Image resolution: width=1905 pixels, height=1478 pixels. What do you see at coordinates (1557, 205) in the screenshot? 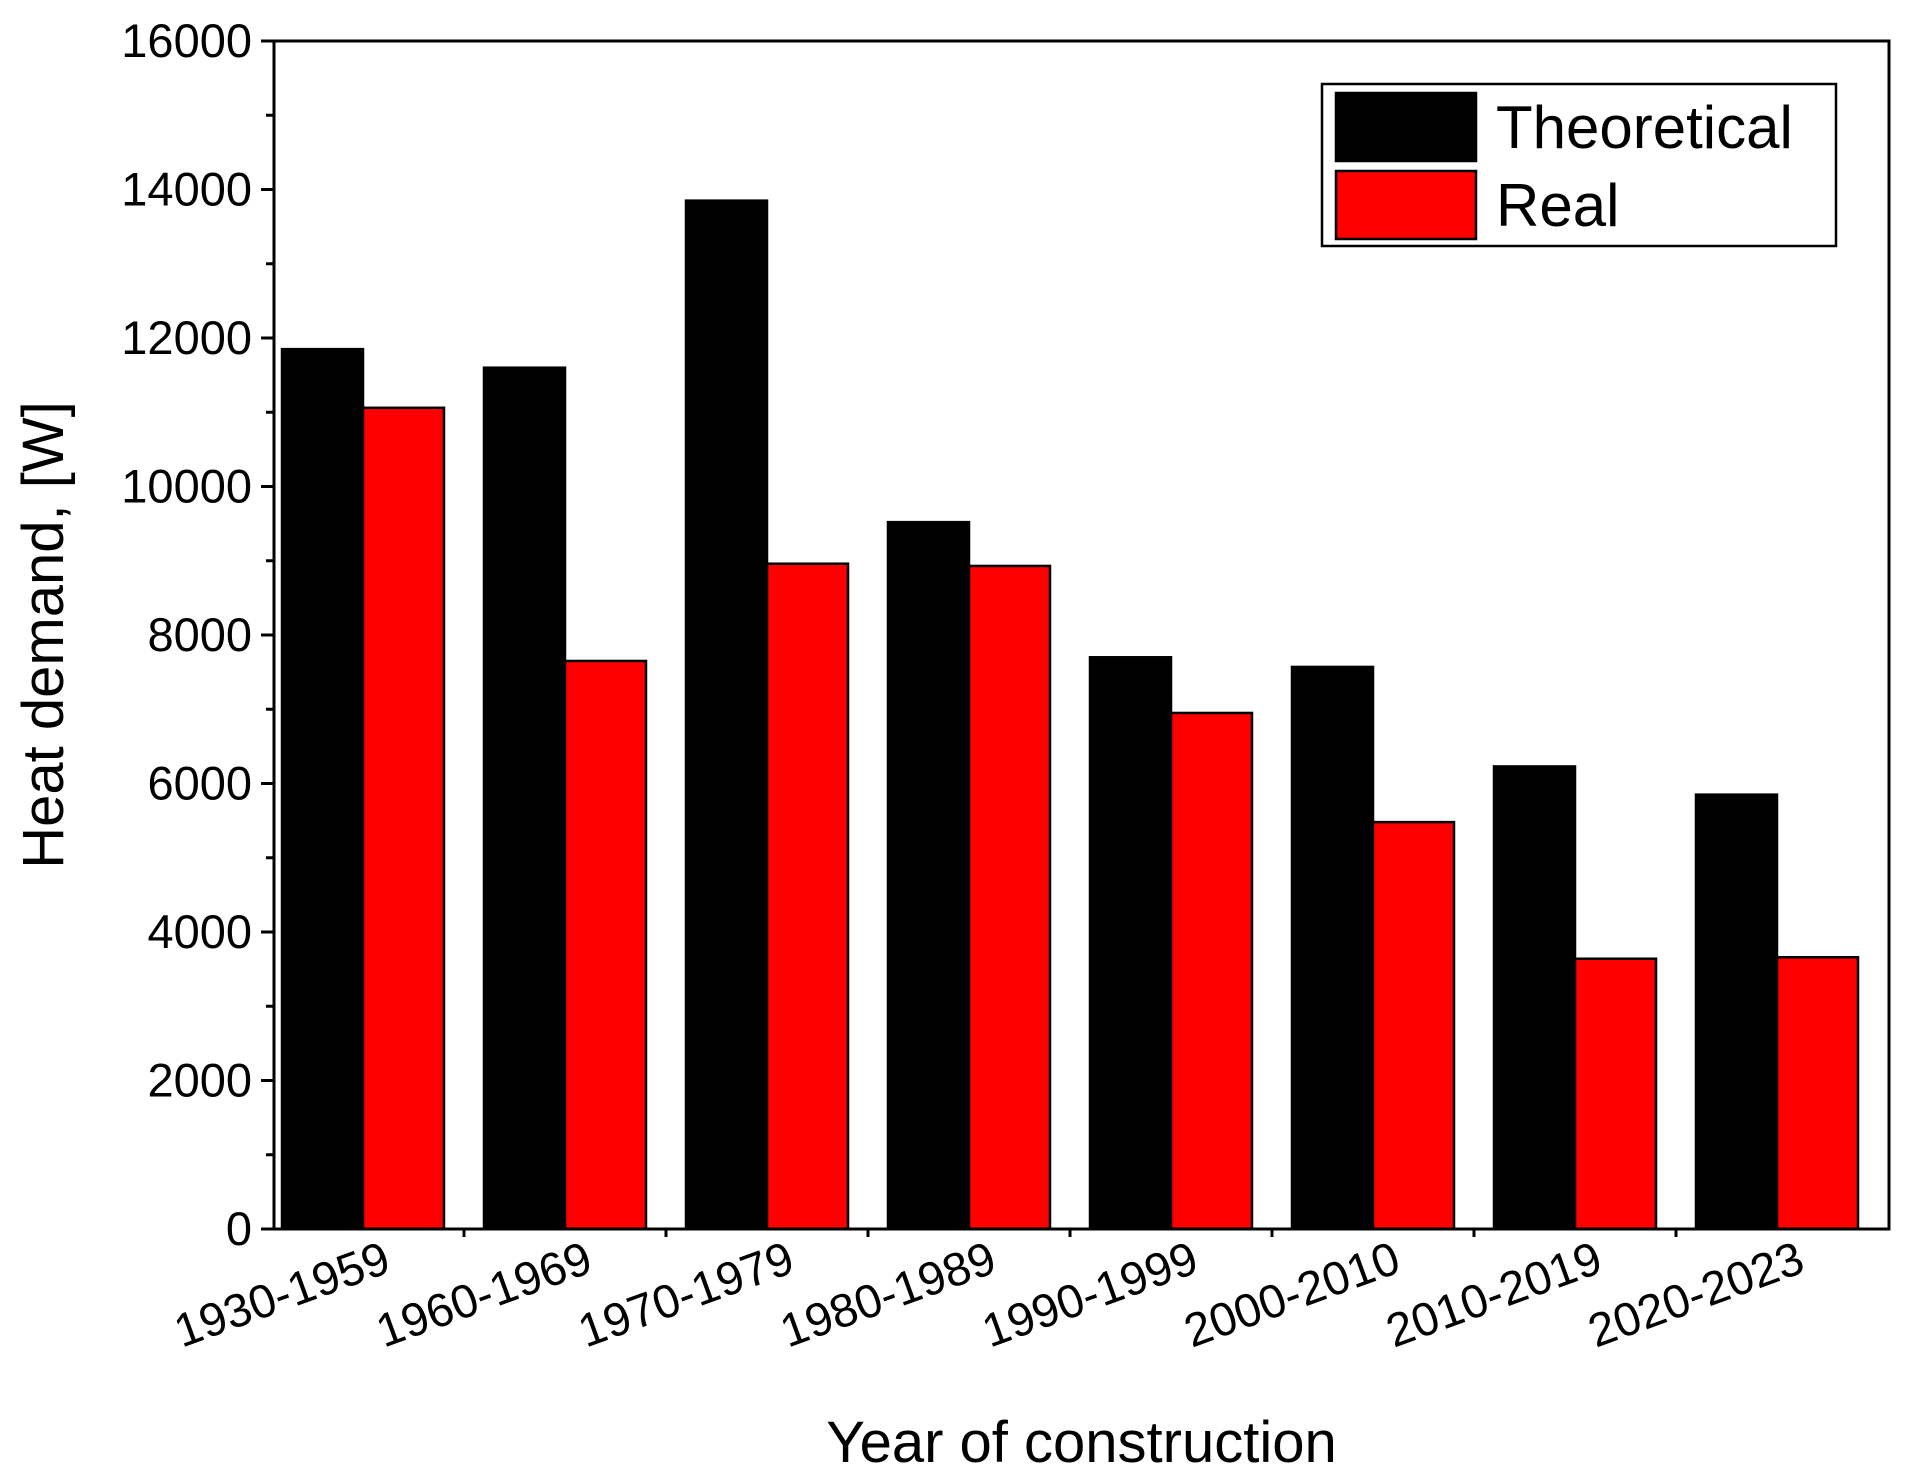
I see `legend-label-real: Real` at bounding box center [1557, 205].